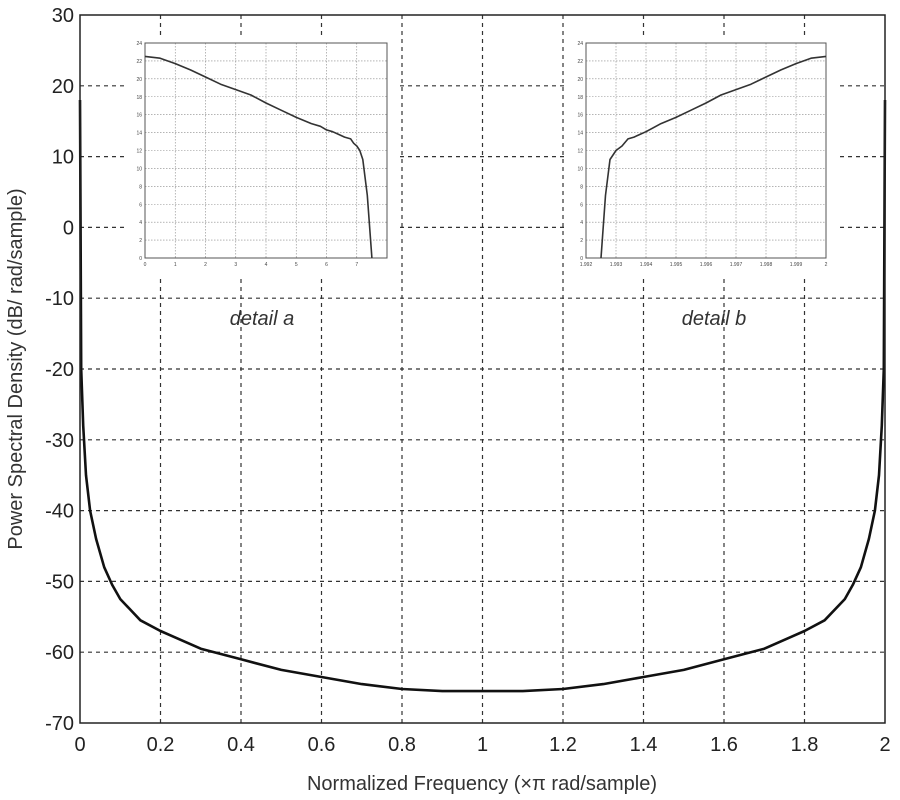  I want to click on inset-x-tick-label: 1.996, so click(706, 265).